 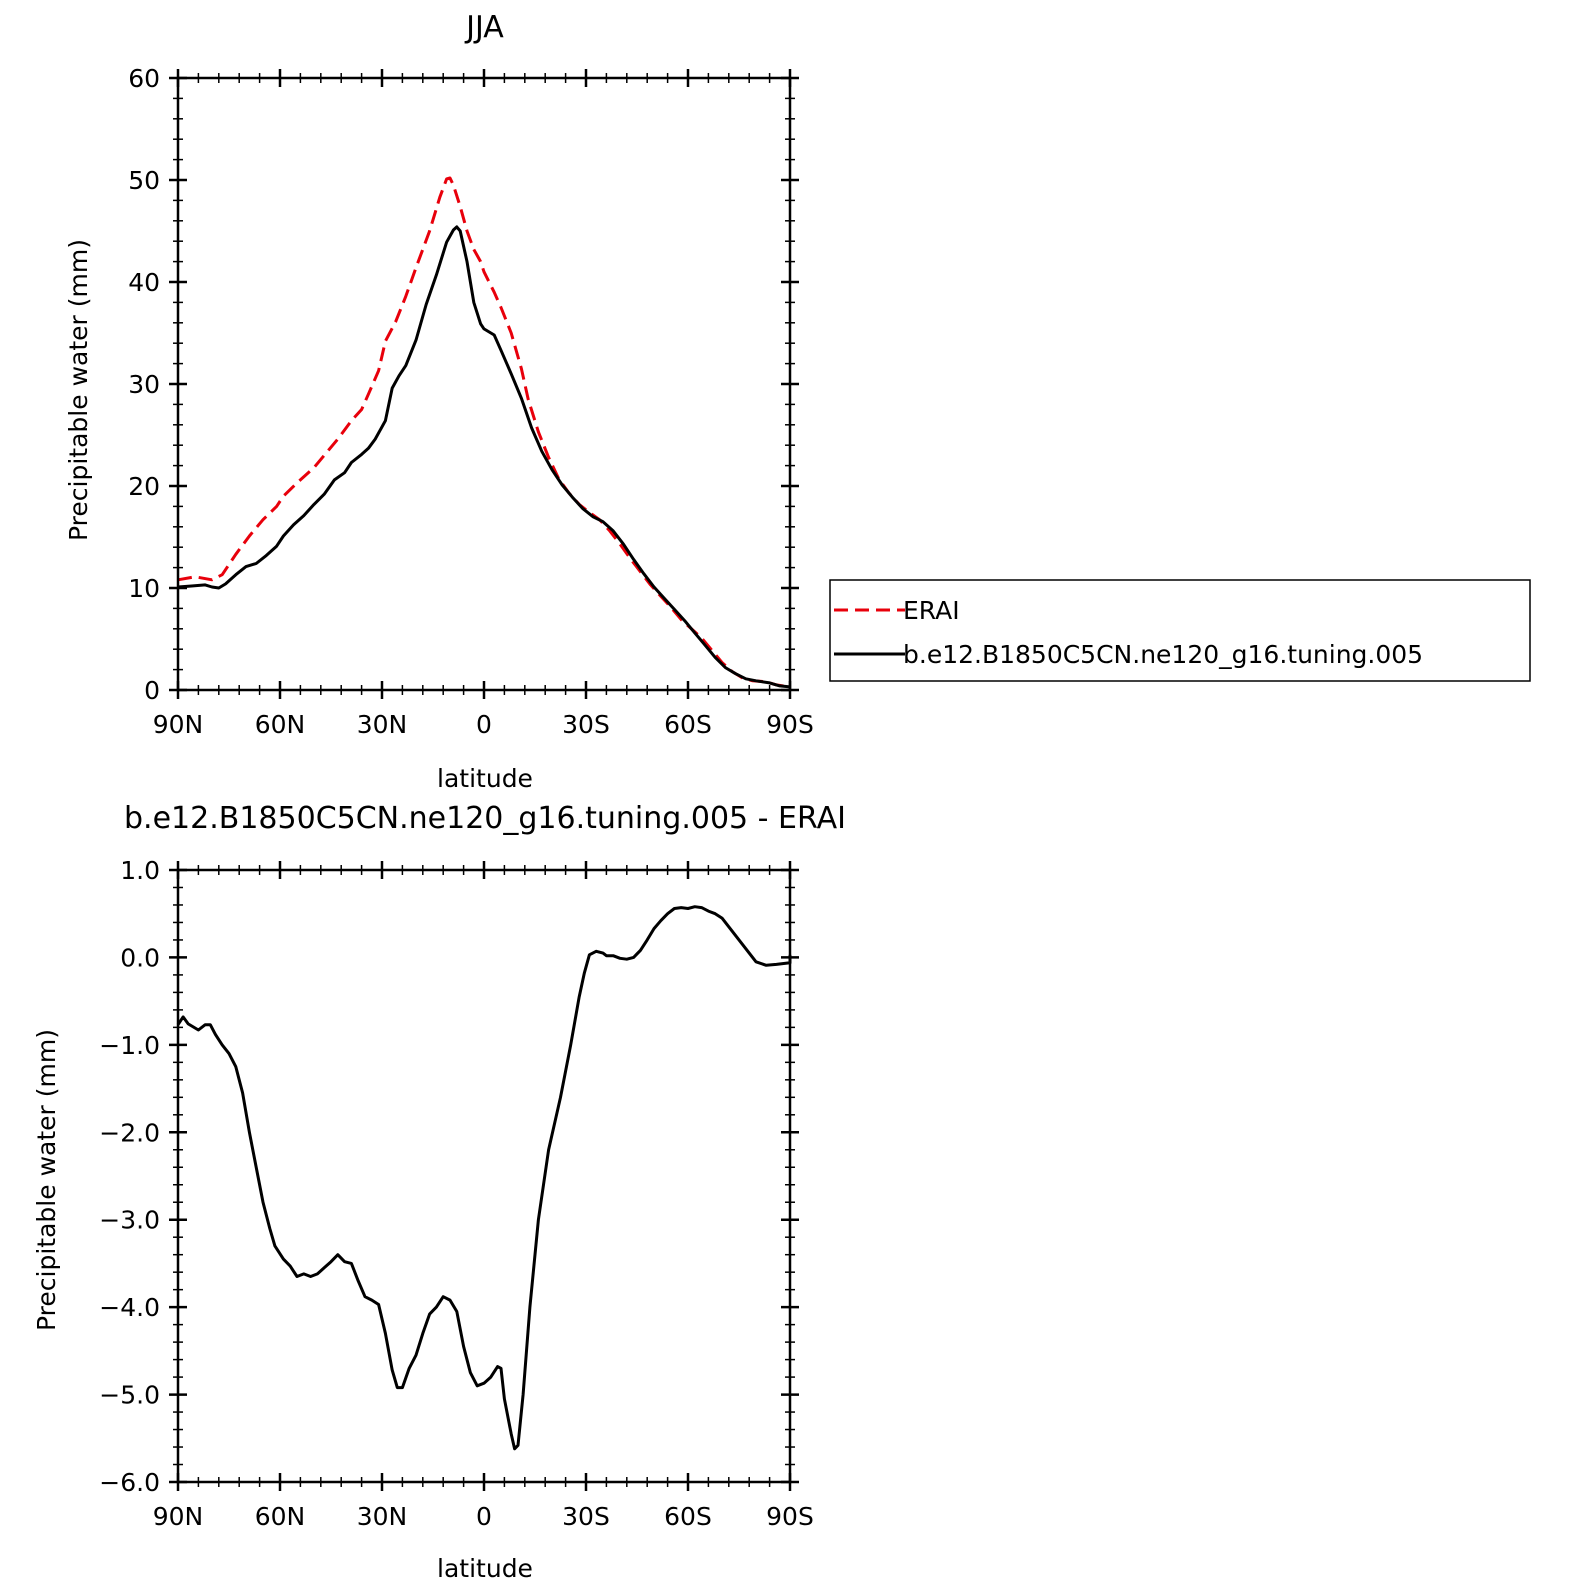 I want to click on bottom-series, so click(x=484, y=1178).